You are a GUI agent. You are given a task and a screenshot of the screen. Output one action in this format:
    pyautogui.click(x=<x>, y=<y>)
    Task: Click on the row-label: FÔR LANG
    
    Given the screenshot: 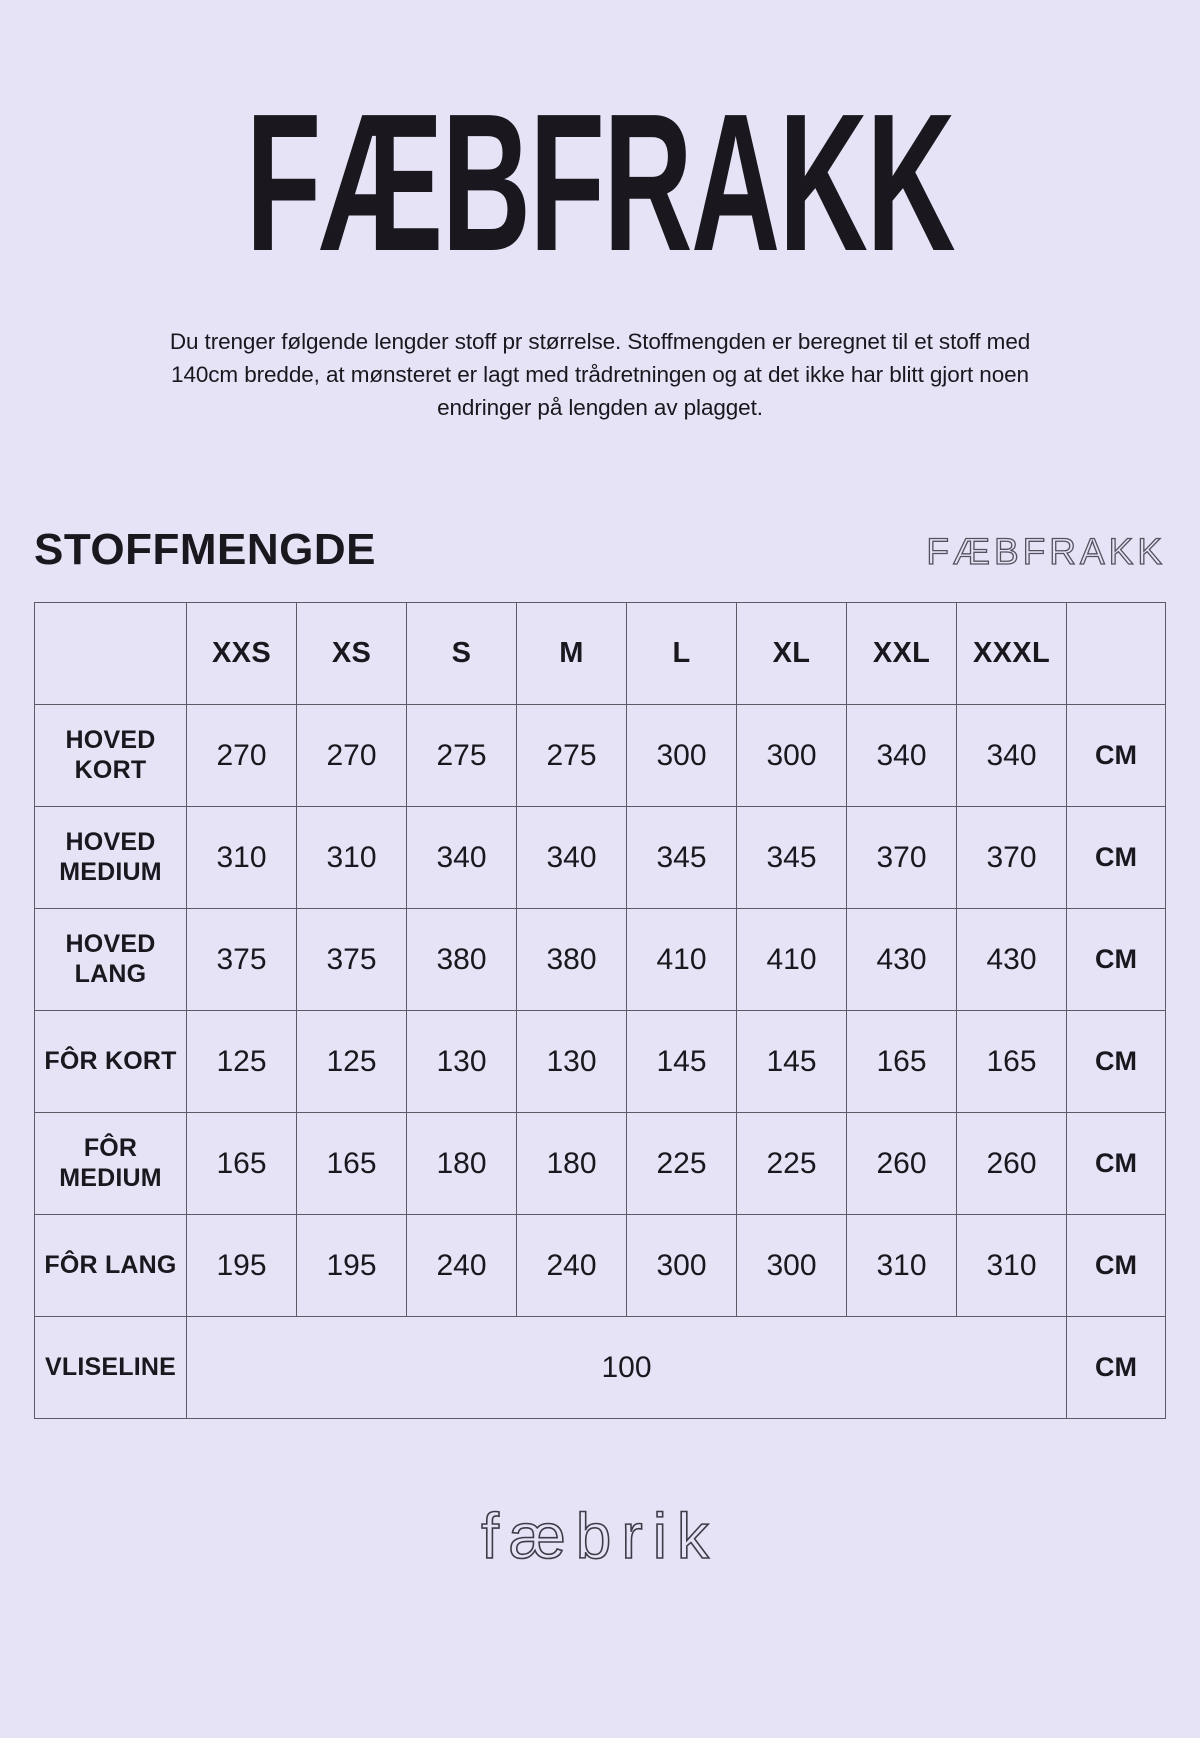 What is the action you would take?
    pyautogui.click(x=110, y=1265)
    